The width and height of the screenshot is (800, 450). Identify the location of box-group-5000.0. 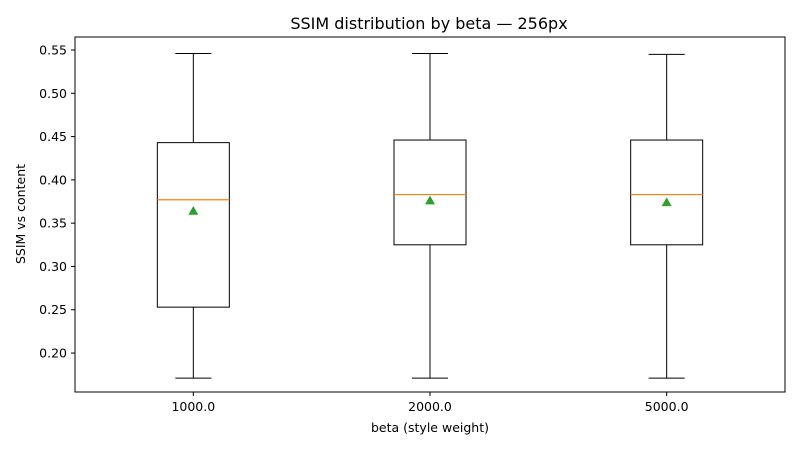
(667, 216).